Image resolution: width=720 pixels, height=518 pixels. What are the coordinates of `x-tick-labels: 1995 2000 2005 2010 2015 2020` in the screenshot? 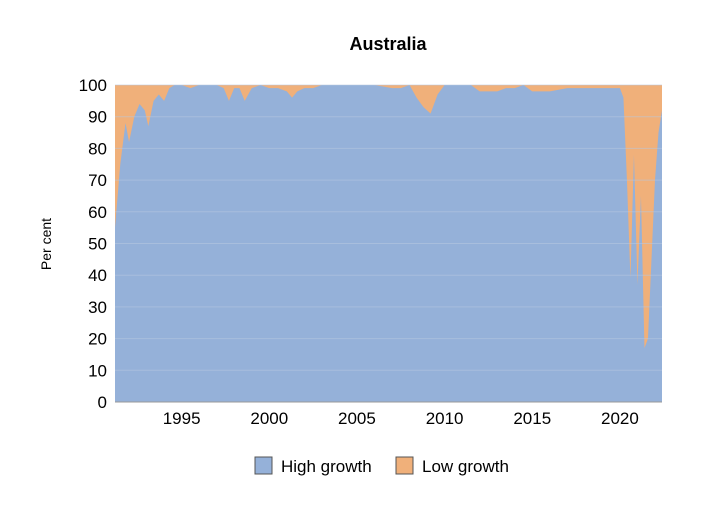 It's located at (401, 418).